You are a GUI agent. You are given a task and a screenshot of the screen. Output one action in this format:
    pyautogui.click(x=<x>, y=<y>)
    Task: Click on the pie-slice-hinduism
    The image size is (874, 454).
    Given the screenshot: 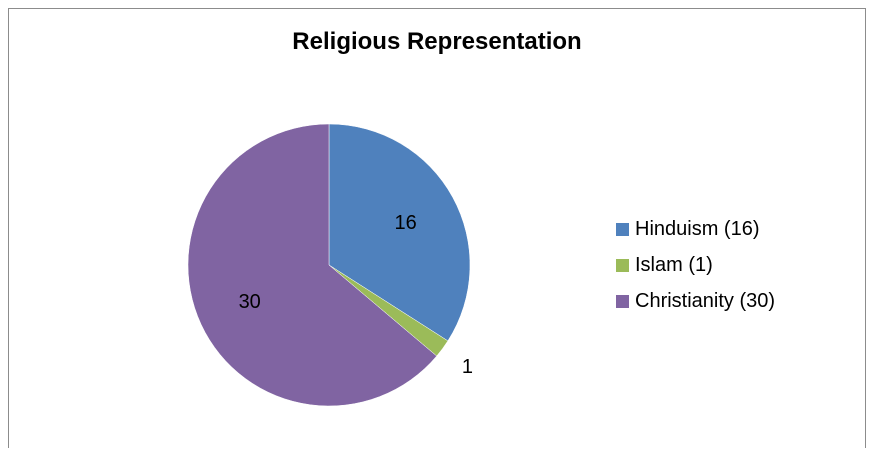 What is the action you would take?
    pyautogui.click(x=399, y=232)
    